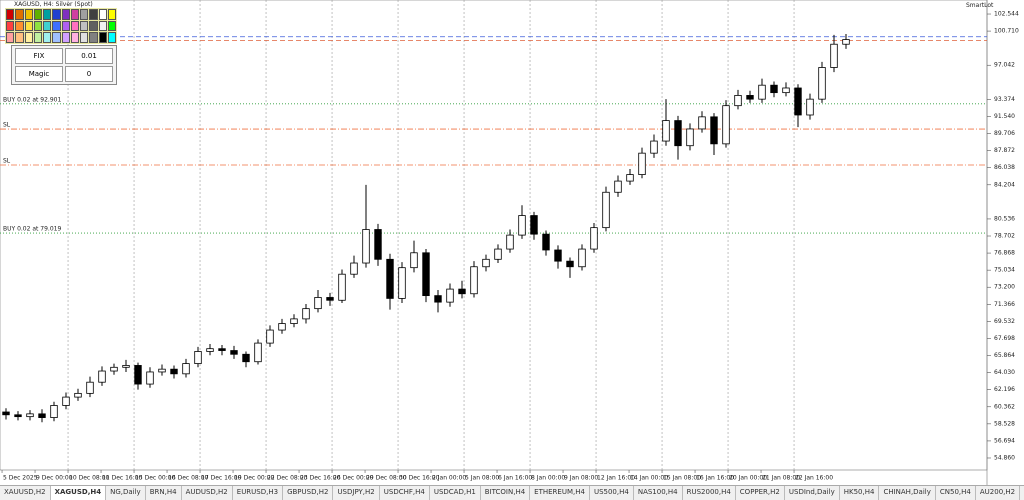 Image resolution: width=1024 pixels, height=500 pixels. What do you see at coordinates (449, 478) in the screenshot?
I see `x-tick-label: 2 Jan 00:00` at bounding box center [449, 478].